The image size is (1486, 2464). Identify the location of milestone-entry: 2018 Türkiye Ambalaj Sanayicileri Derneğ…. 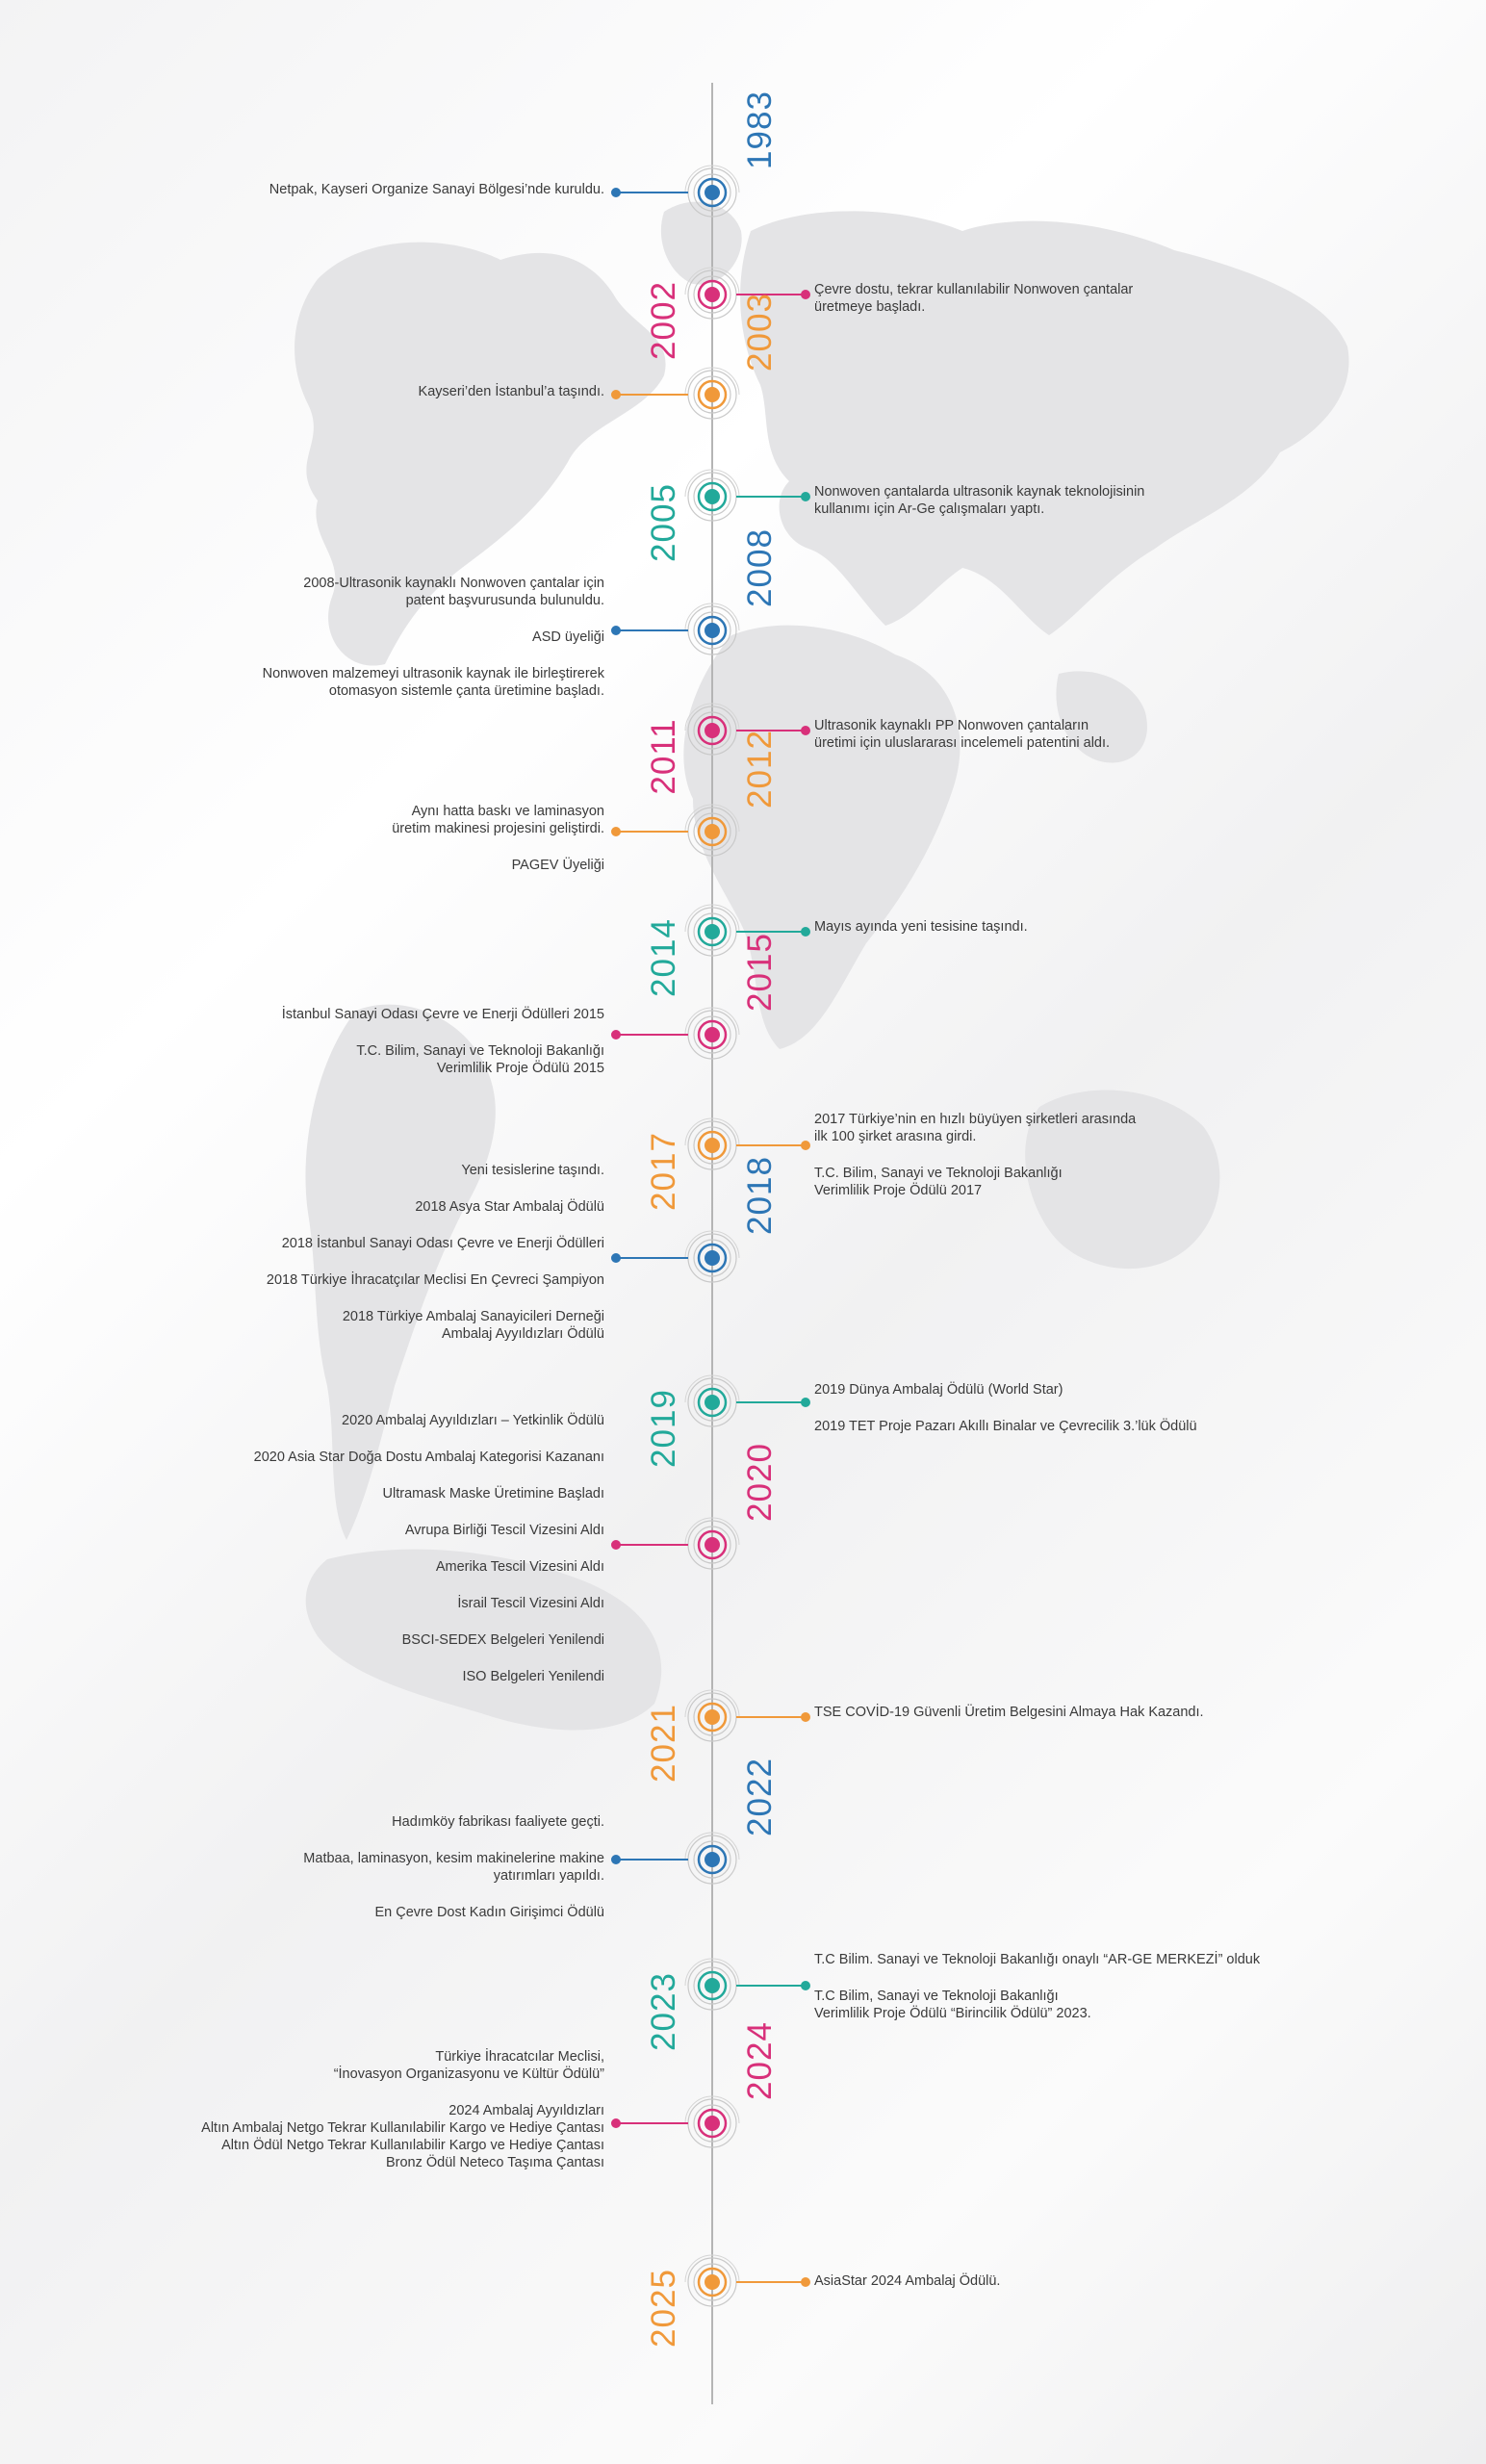
(473, 1325).